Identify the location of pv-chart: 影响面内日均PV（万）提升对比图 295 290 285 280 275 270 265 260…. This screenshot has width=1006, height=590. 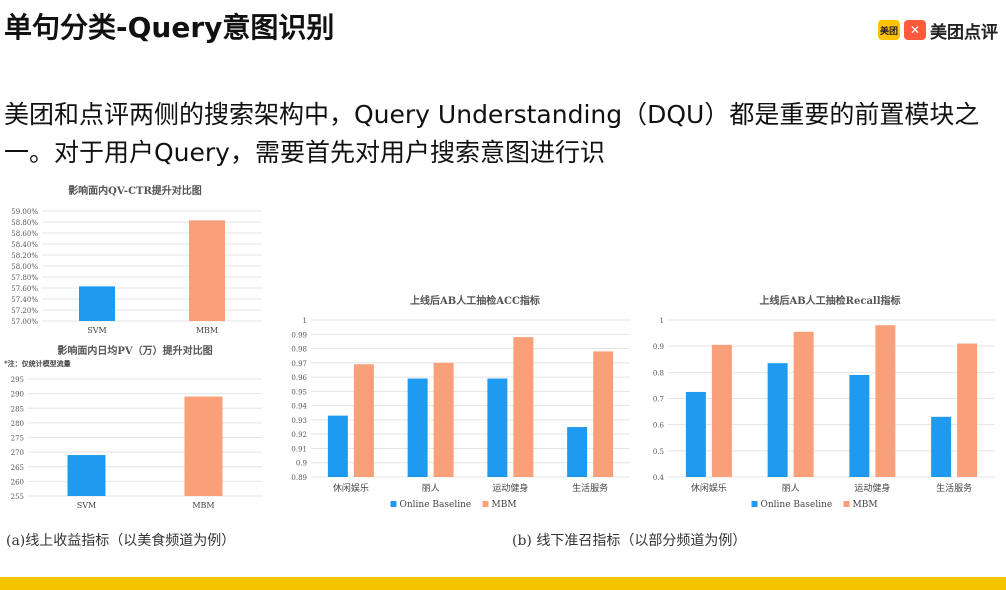
(133, 427).